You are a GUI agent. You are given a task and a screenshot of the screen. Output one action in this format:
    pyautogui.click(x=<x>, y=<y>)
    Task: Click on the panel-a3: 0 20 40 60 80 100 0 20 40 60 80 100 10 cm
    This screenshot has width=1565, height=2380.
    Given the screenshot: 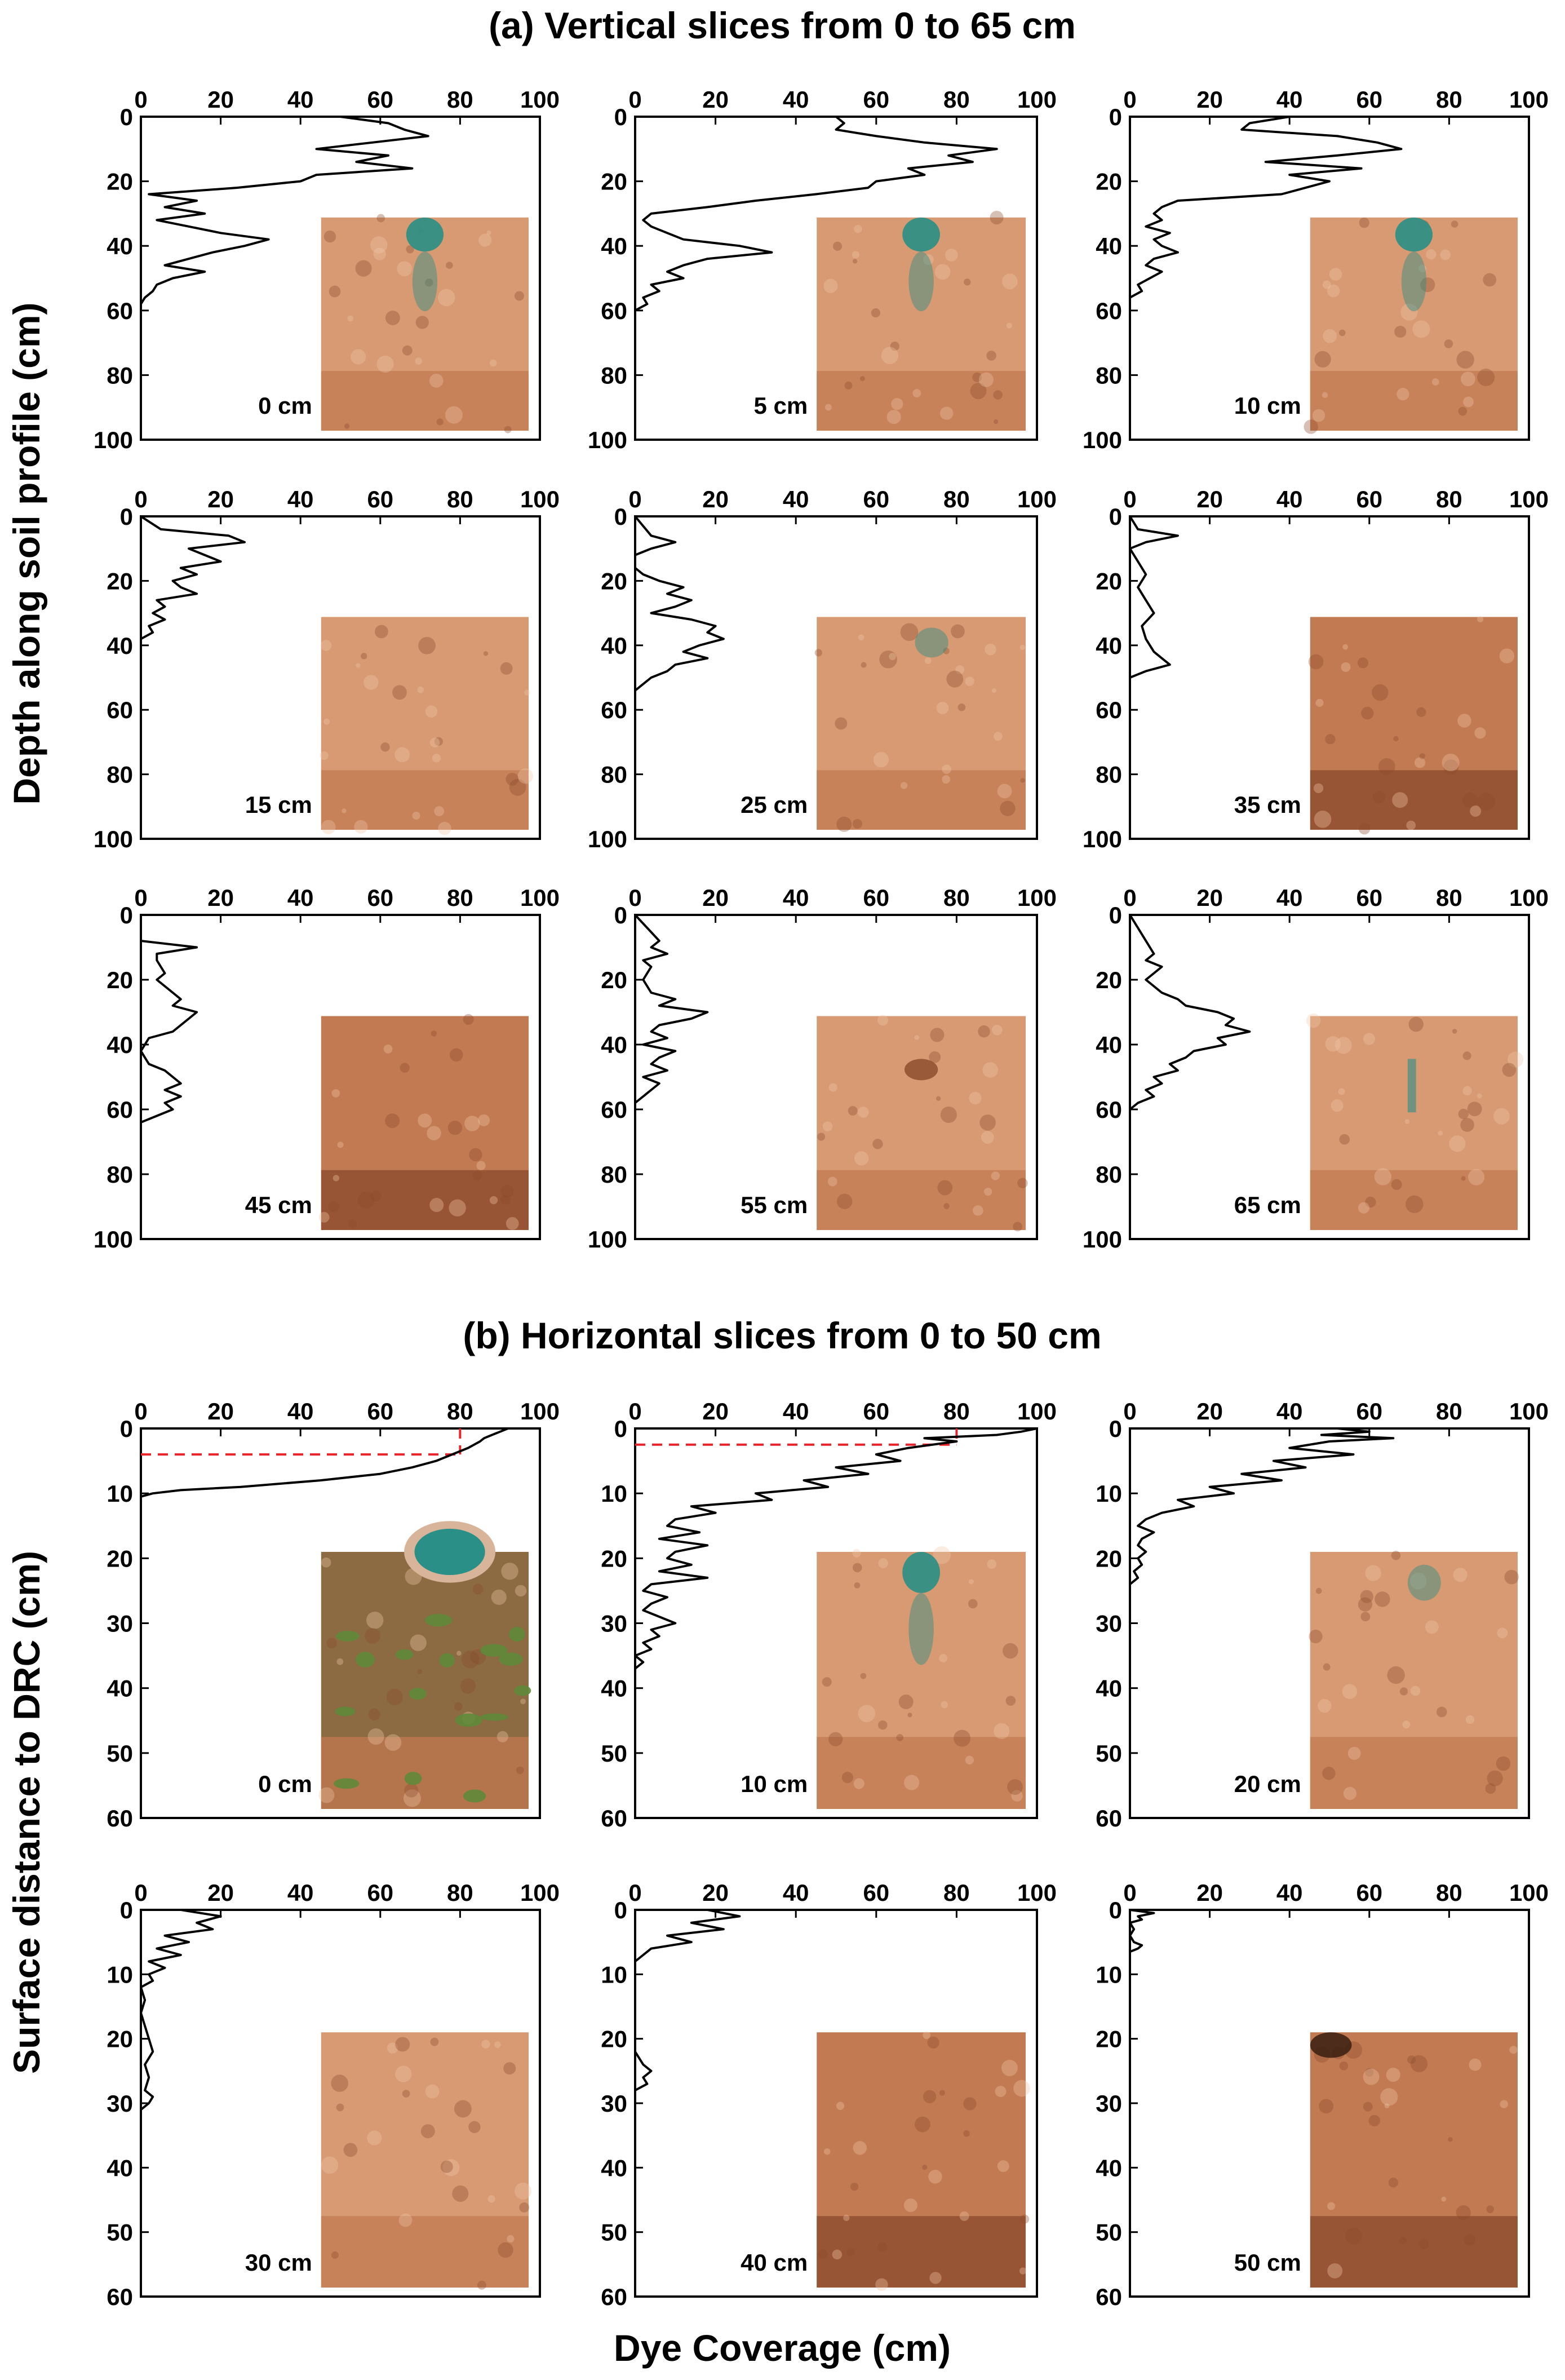 What is the action you would take?
    pyautogui.click(x=1316, y=269)
    